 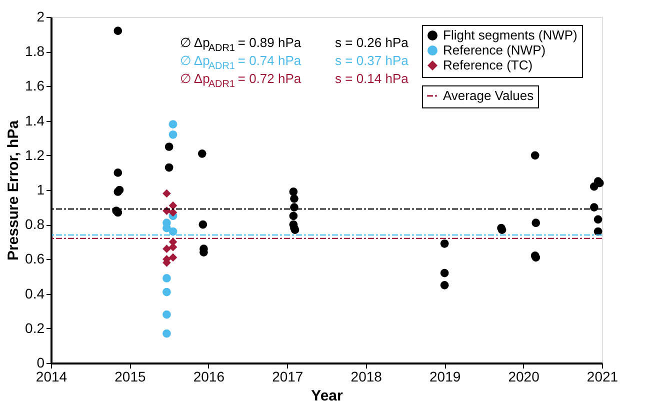 What do you see at coordinates (372, 78) in the screenshot?
I see `annotation: s = 0.14 hPa` at bounding box center [372, 78].